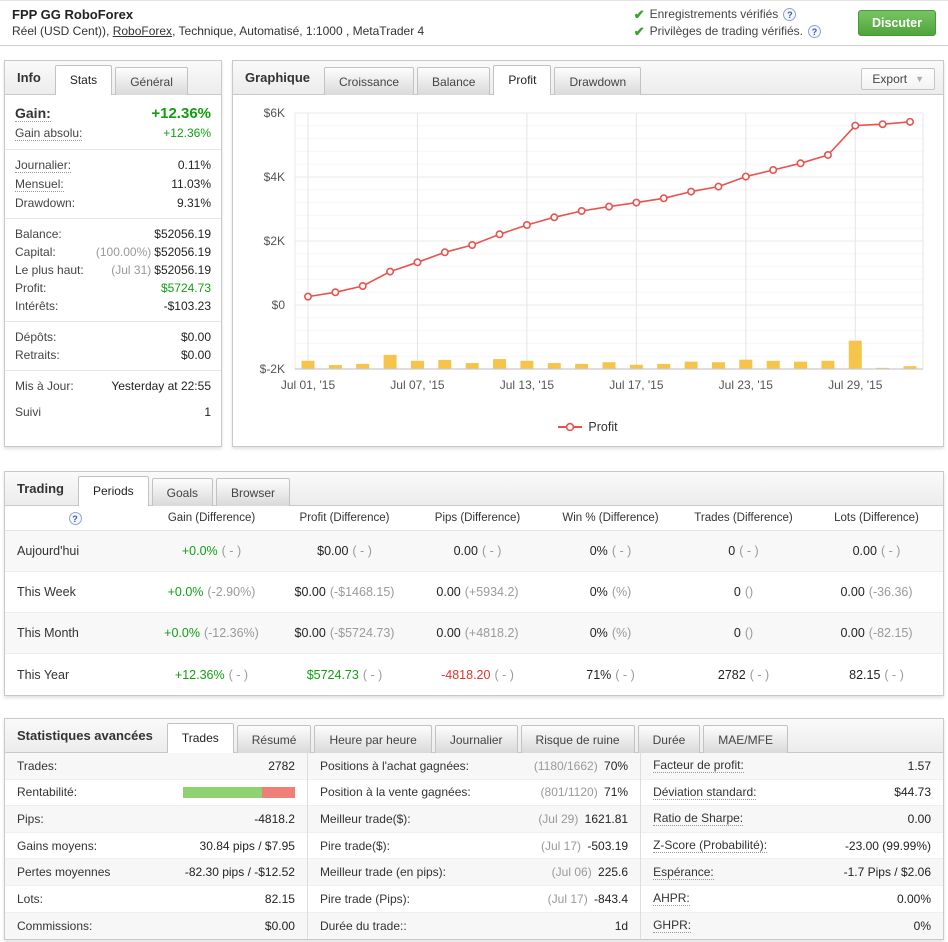 The height and width of the screenshot is (942, 948). I want to click on profitability-bar-loss, so click(278, 792).